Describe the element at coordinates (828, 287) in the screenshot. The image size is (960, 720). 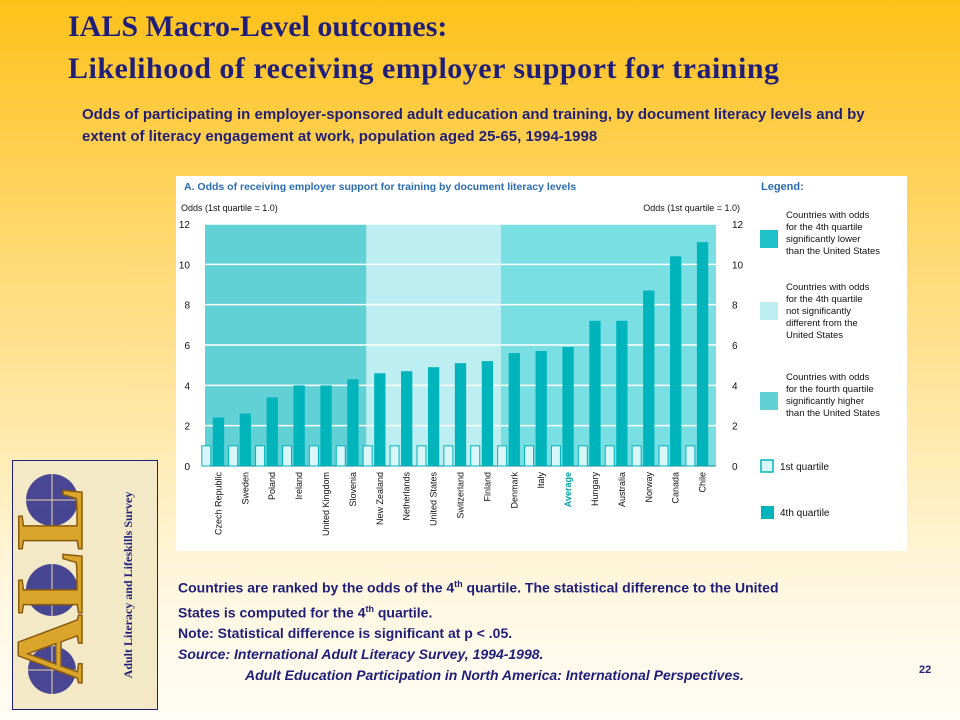
I see `legend-label-region-2: Countries with odds` at that location.